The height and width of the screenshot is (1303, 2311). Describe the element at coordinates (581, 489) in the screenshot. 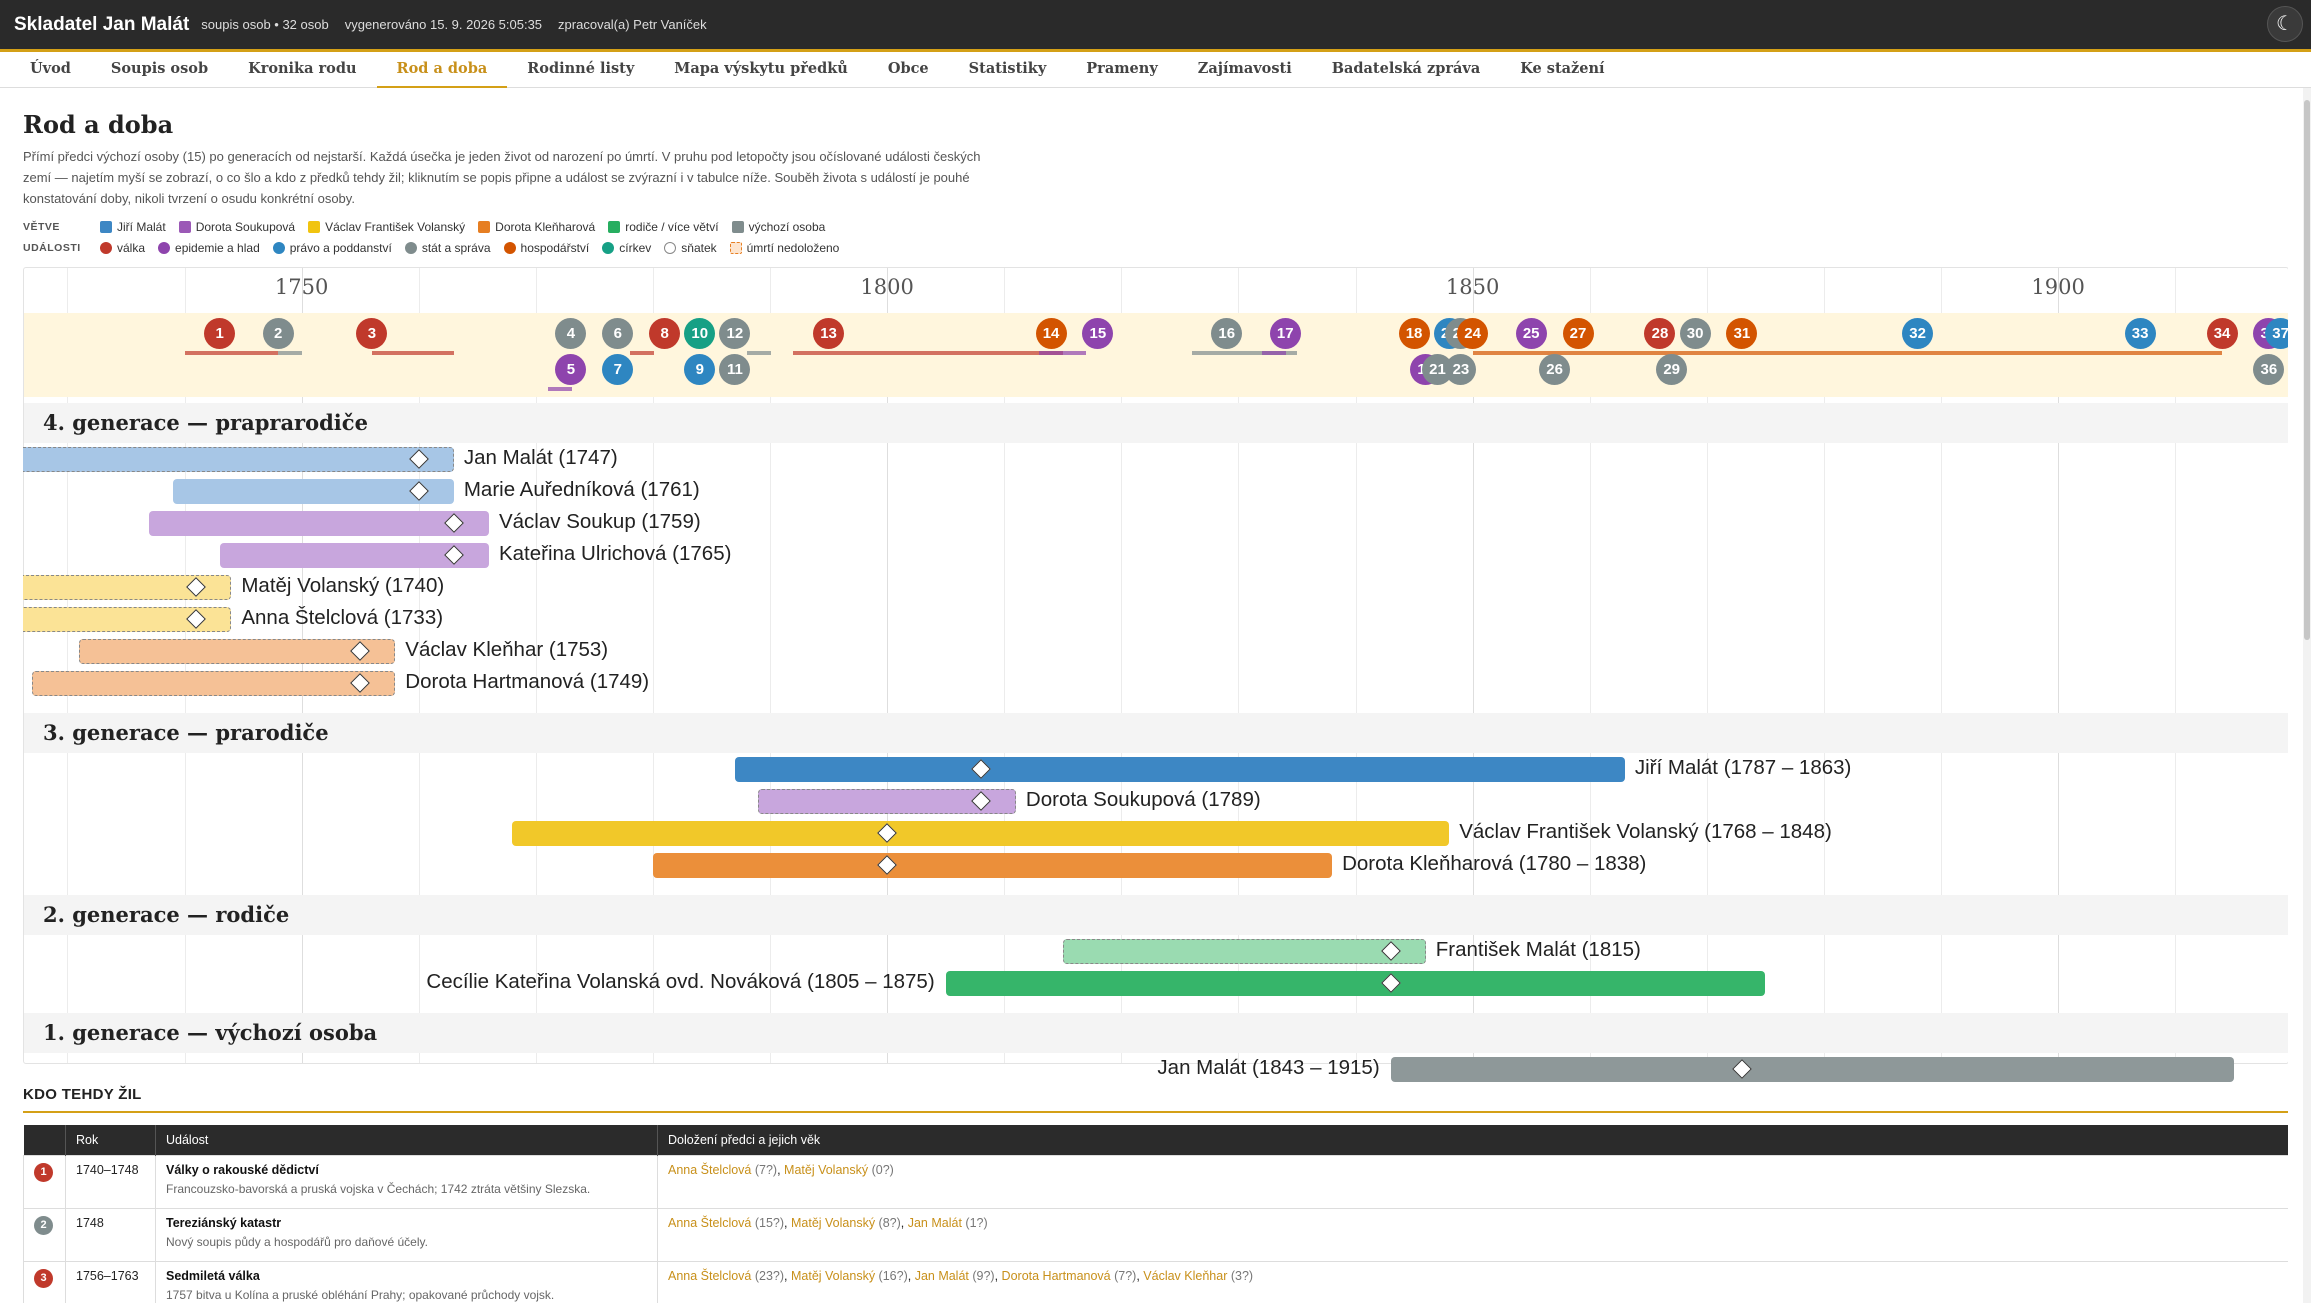

I see `person-label: Marie Auředníková (1761)` at that location.